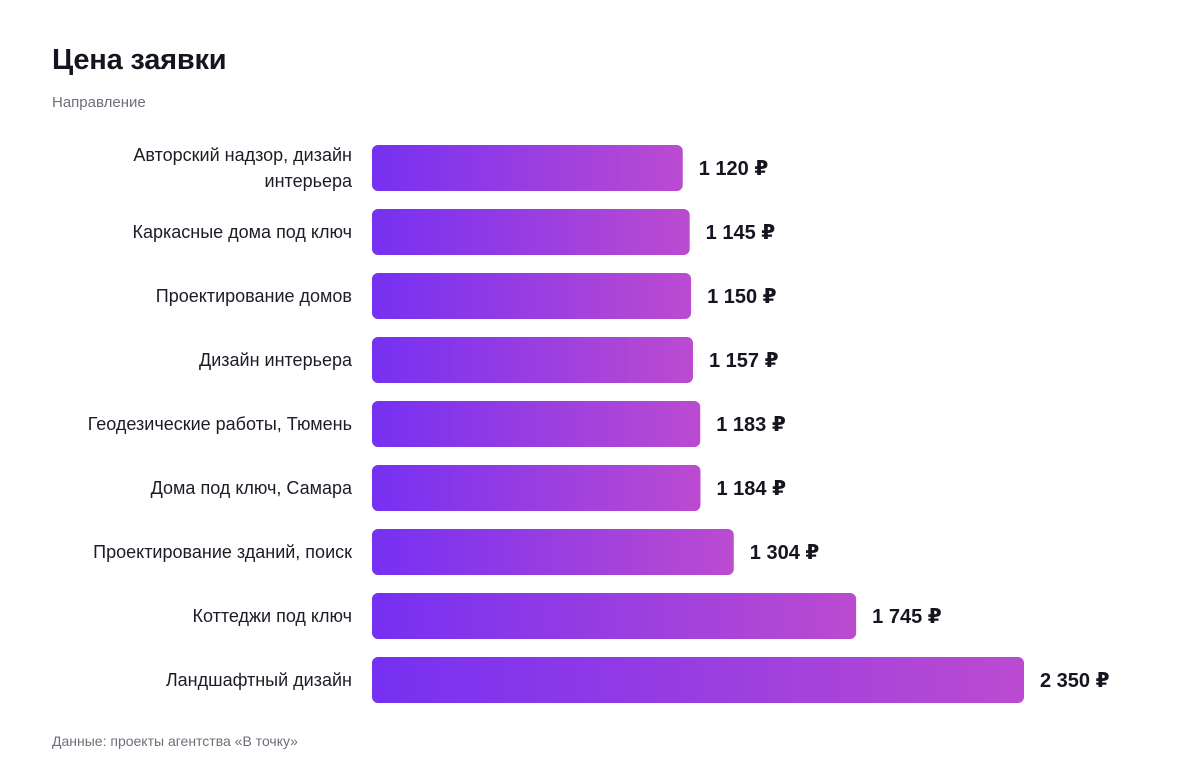  I want to click on source-note: Данные: проекты агентства «В точку», so click(175, 741).